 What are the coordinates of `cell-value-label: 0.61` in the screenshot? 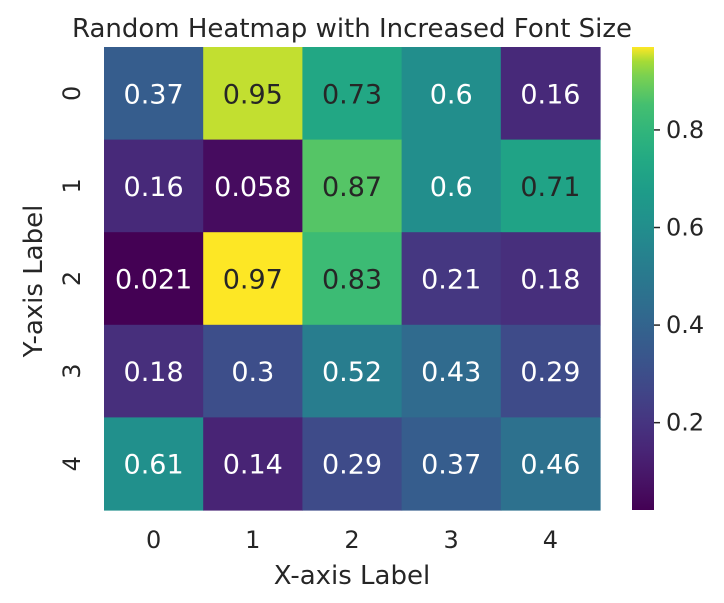 It's located at (154, 465).